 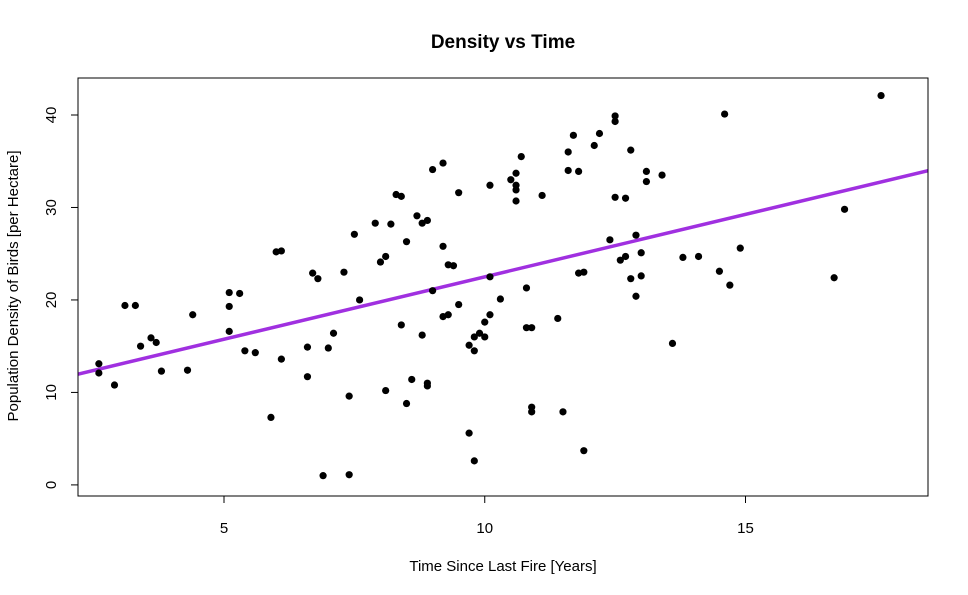 What do you see at coordinates (51, 392) in the screenshot?
I see `y-tick-label: 10` at bounding box center [51, 392].